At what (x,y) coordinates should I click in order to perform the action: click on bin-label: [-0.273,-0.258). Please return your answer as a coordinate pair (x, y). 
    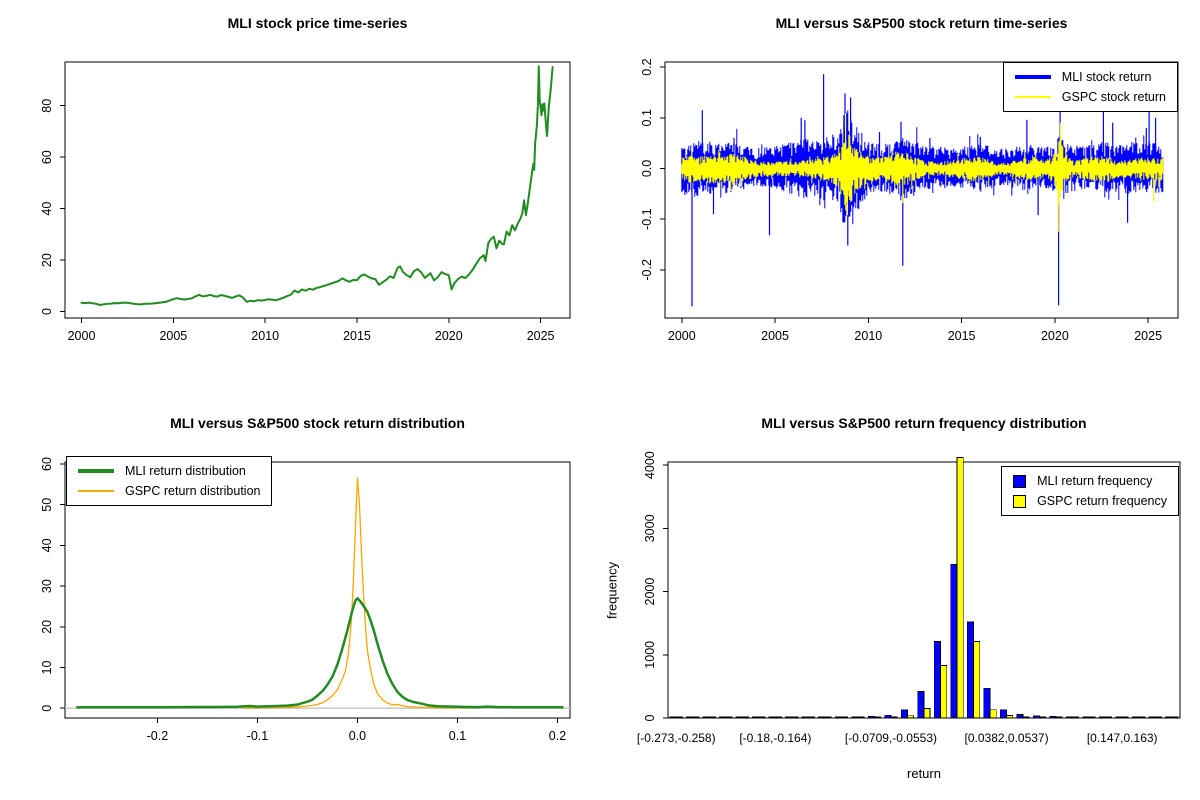
    Looking at the image, I should click on (676, 738).